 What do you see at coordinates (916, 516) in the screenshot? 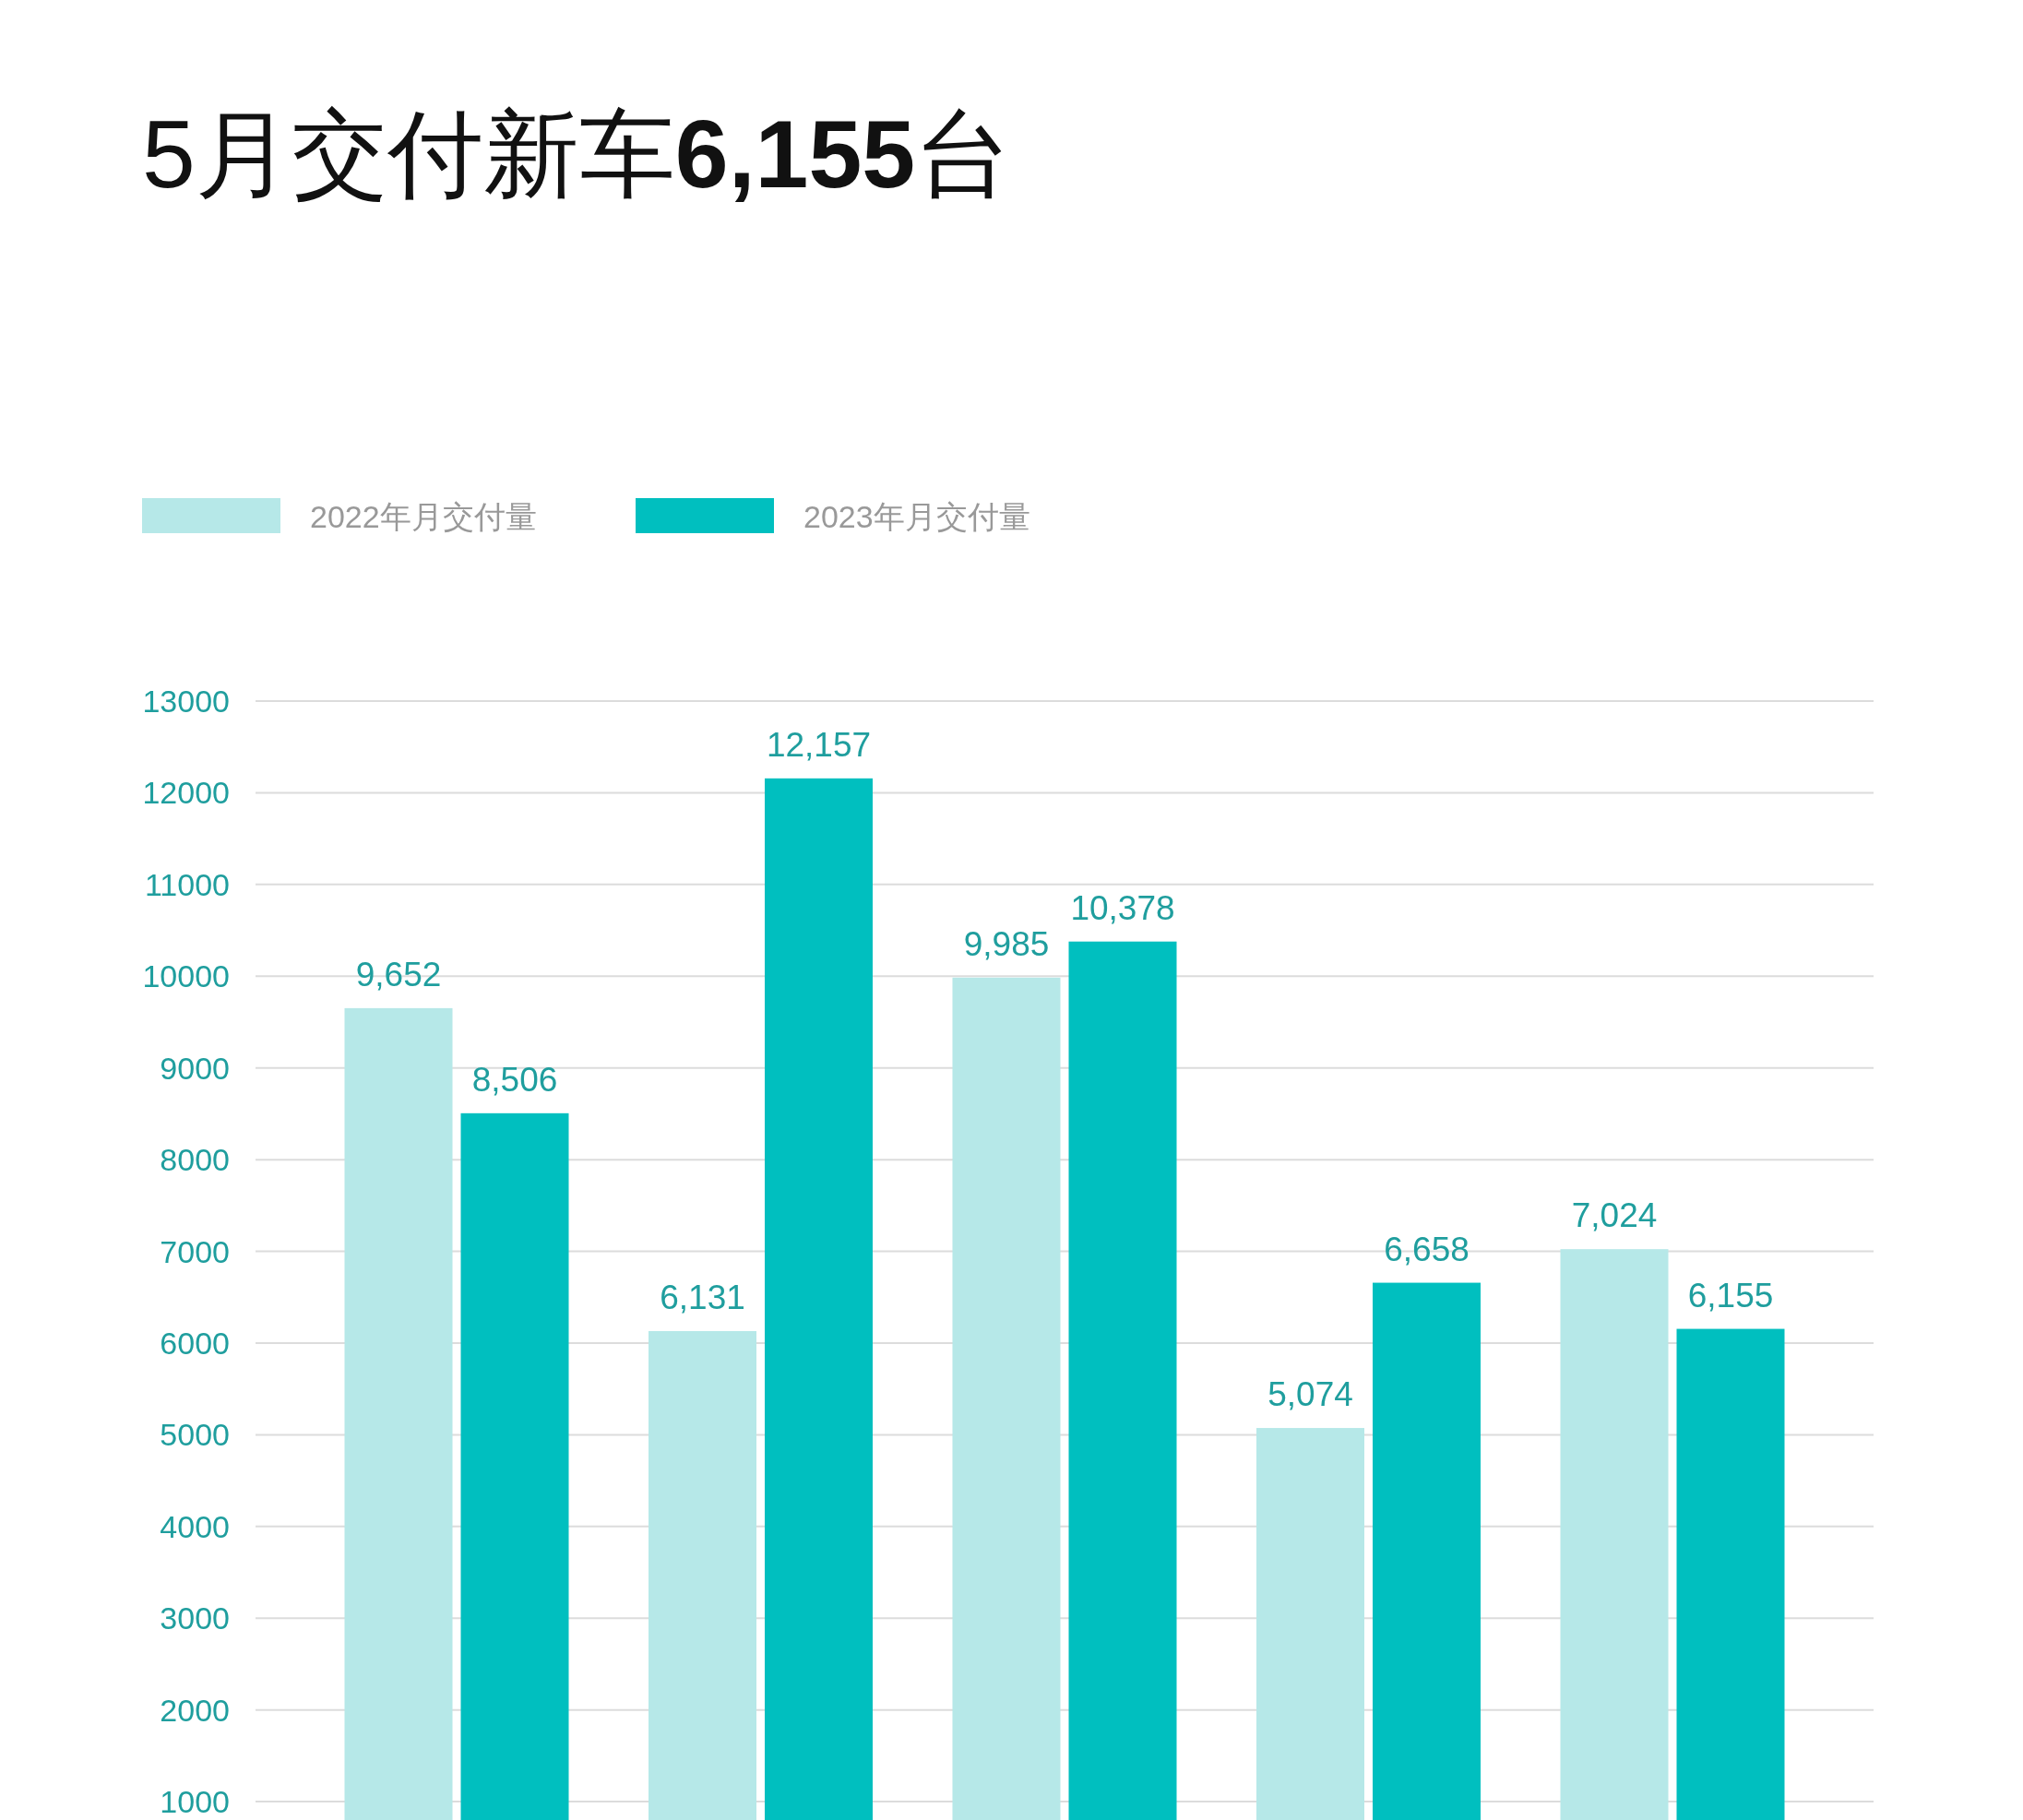
I see `legend-label: 2023年月交付量` at bounding box center [916, 516].